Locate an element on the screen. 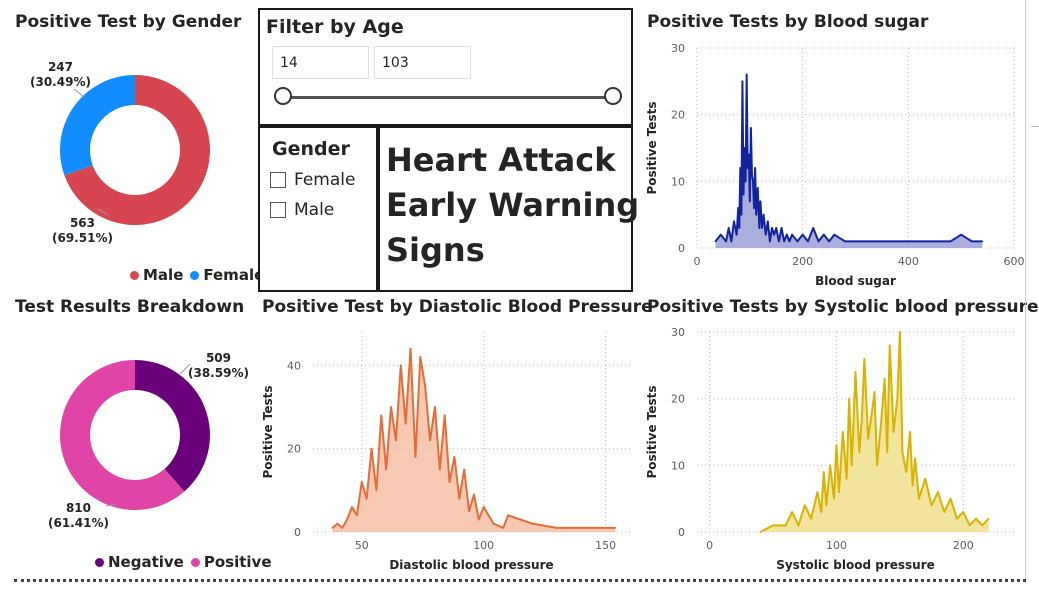 Image resolution: width=1039 pixels, height=593 pixels. male-slice-percent: (69.51%) is located at coordinates (82, 238).